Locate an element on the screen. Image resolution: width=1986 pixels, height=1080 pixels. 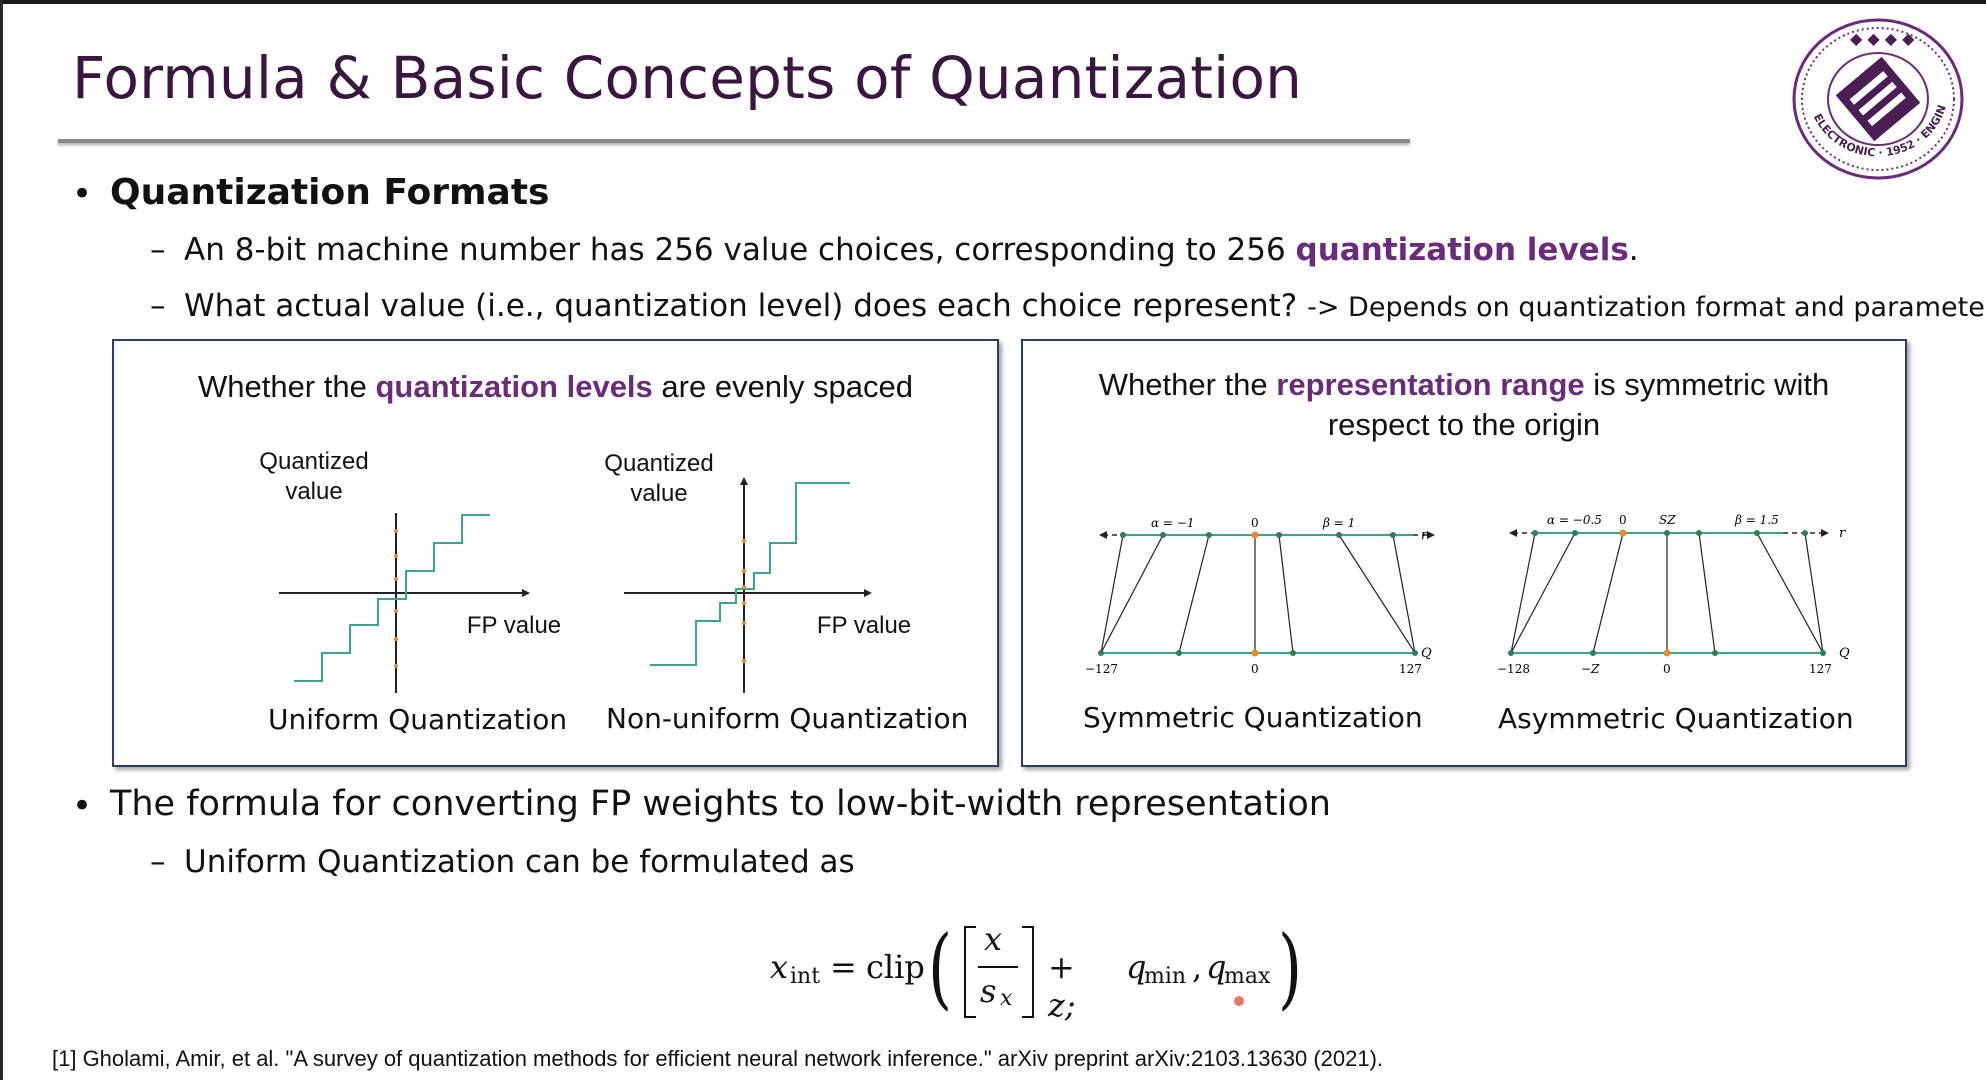
sym-max-label: 127 is located at coordinates (1410, 669).